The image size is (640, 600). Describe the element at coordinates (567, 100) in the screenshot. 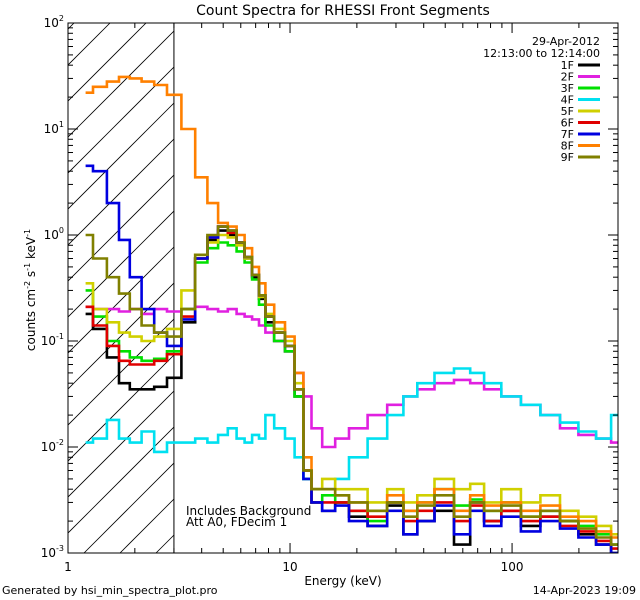

I see `legend-label-4F: 4F` at that location.